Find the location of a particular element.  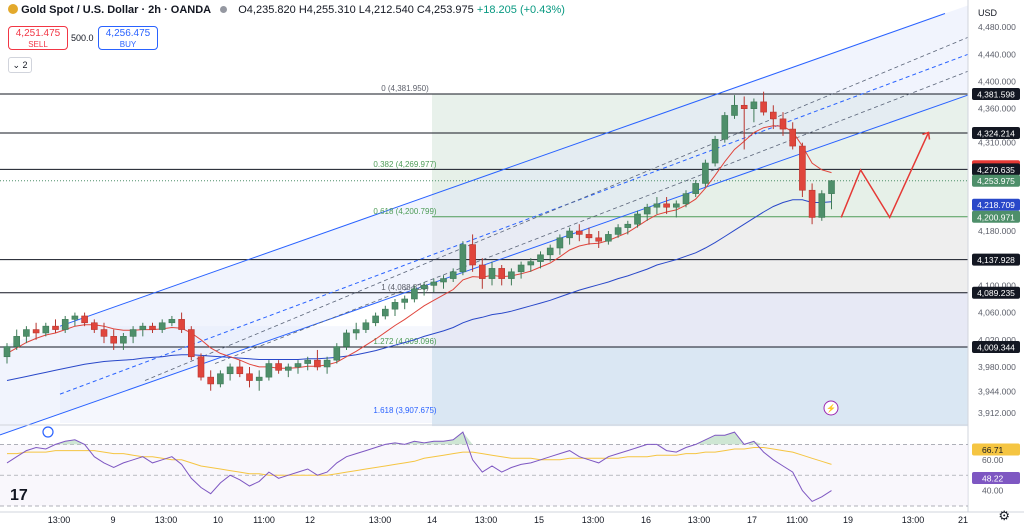

fib-label-0: 0 (4,381.950) is located at coordinates (405, 88).